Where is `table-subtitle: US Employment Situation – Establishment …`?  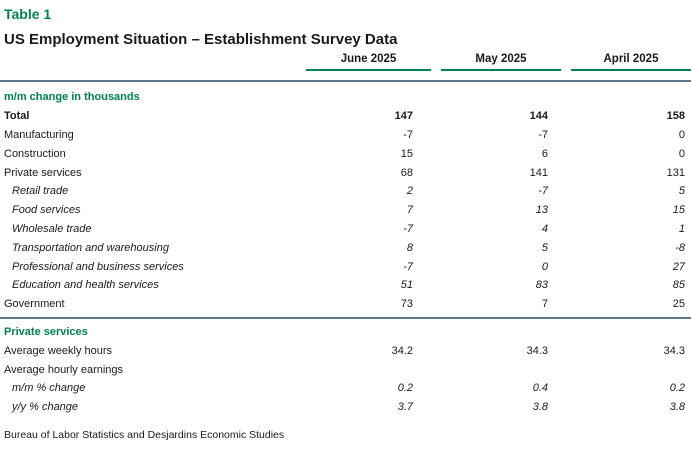 table-subtitle: US Employment Situation – Establishment … is located at coordinates (201, 39).